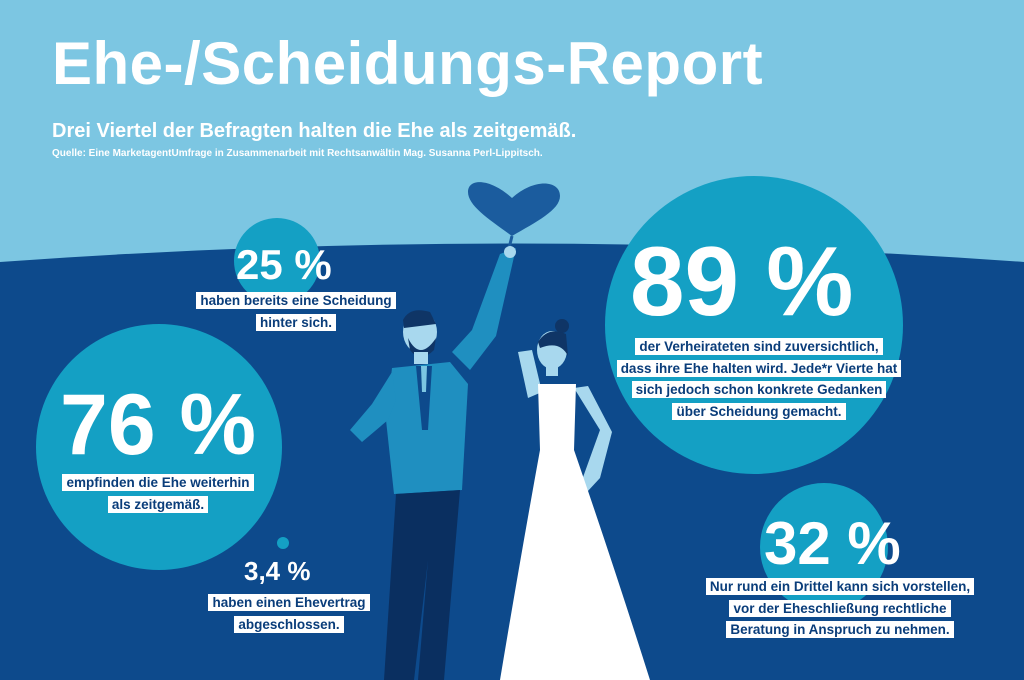 This screenshot has width=1024, height=680. What do you see at coordinates (158, 482) in the screenshot?
I see `stat-label-76-line-1: empfinden die Ehe weiterhin` at bounding box center [158, 482].